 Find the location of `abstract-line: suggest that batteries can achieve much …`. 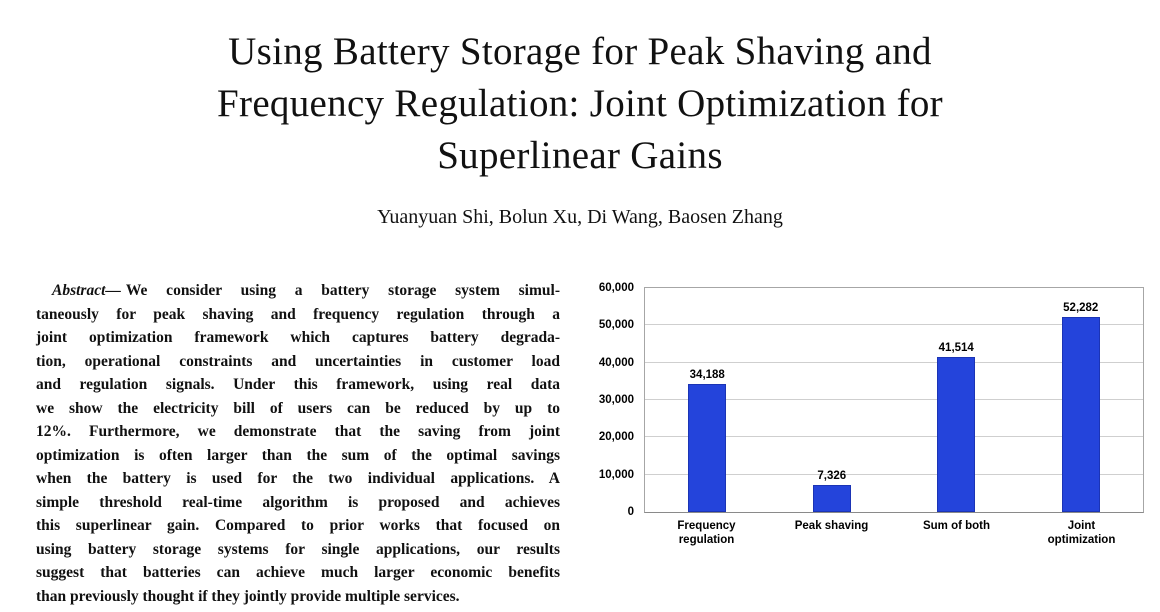

abstract-line: suggest that batteries can achieve much … is located at coordinates (298, 572).